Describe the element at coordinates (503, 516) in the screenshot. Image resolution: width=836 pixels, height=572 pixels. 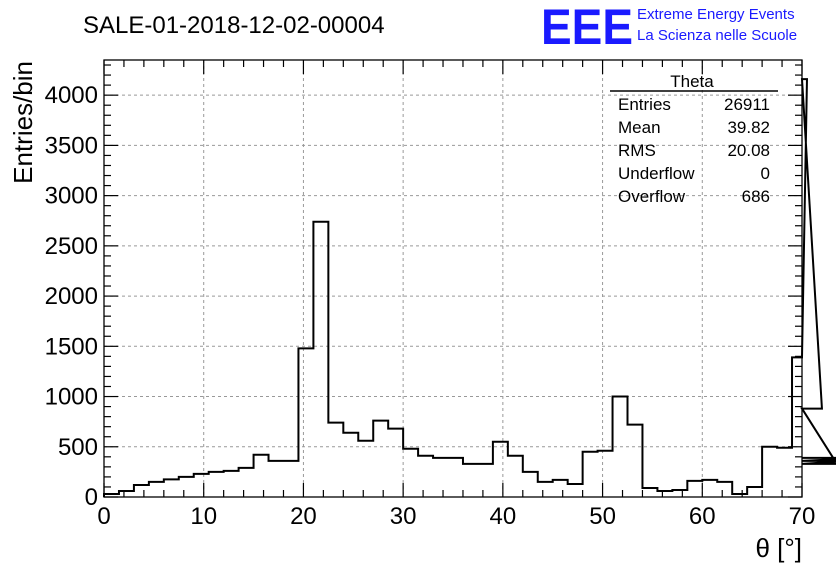
I see `x-tick-label: 40` at that location.